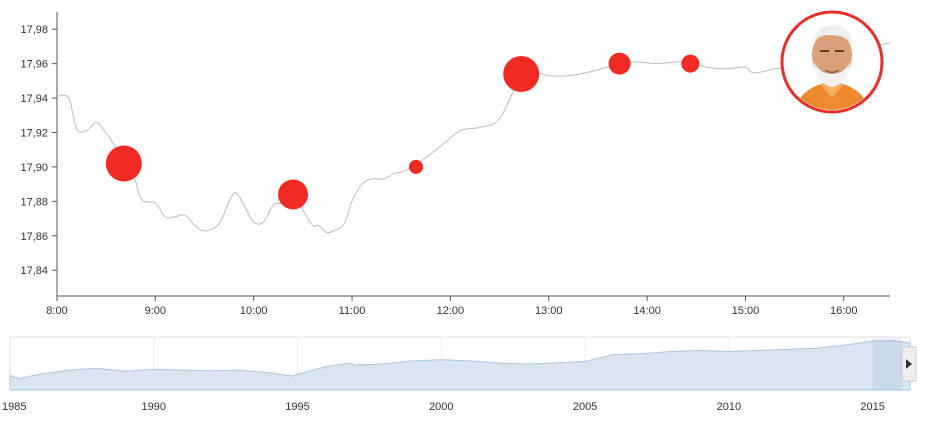 This screenshot has width=936, height=425. I want to click on x-tick-label: 9:00, so click(155, 311).